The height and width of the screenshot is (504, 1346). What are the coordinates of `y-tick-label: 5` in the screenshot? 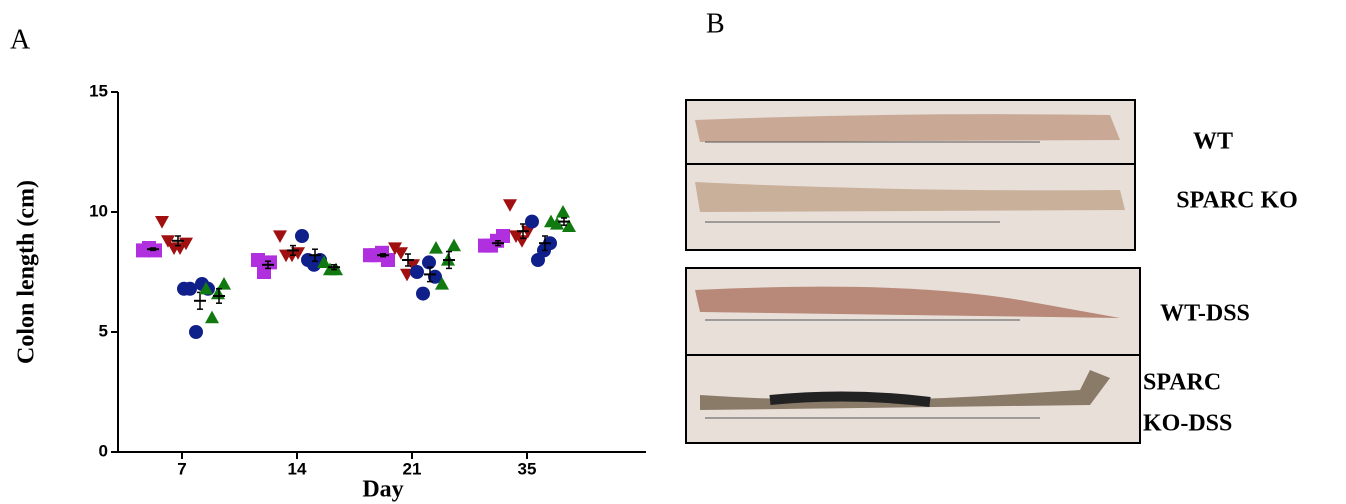 It's located at (103, 330).